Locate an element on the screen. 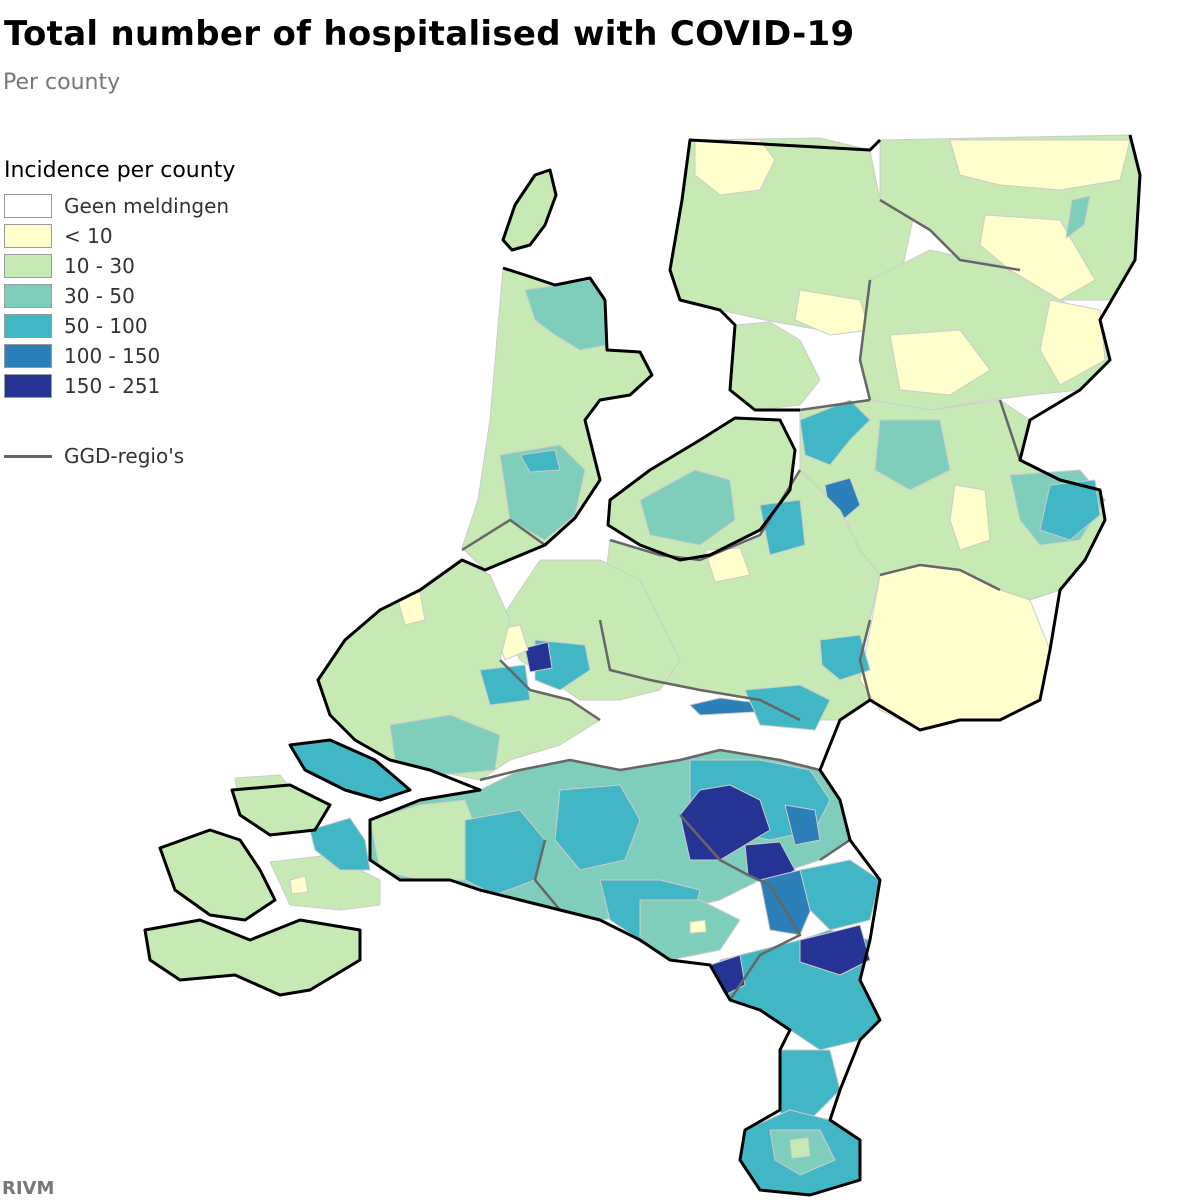 This screenshot has width=1200, height=1200. county-gelderland-nijmegen is located at coordinates (787, 707).